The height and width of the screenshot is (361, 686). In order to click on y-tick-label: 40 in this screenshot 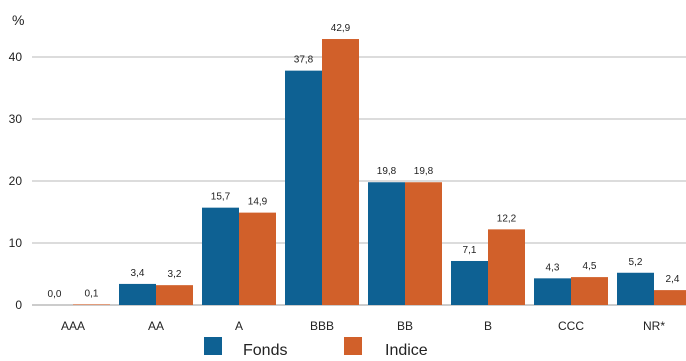, I will do `click(16, 57)`.